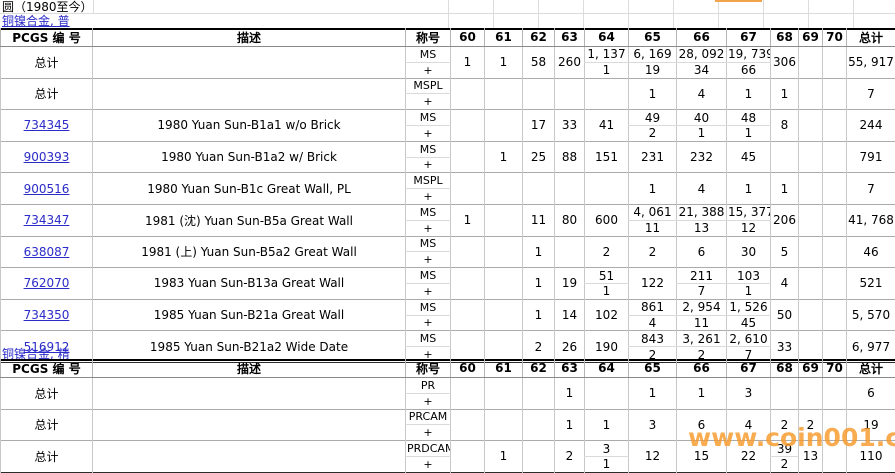 This screenshot has height=473, width=895. What do you see at coordinates (871, 63) in the screenshot?
I see `row-total-cell: 55, 917` at bounding box center [871, 63].